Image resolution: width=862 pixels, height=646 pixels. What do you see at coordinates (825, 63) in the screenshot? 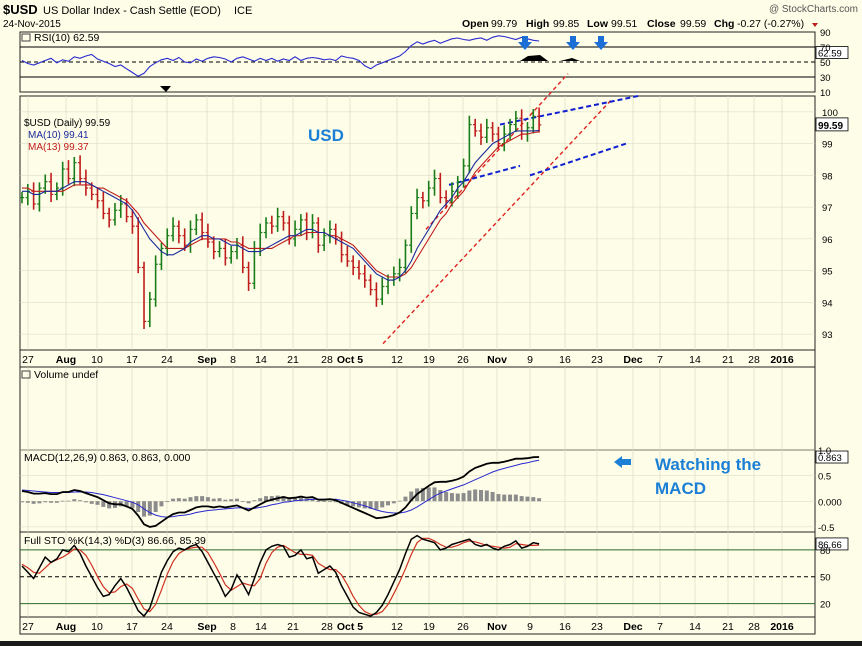
I see `rsi-tick-label: 50` at bounding box center [825, 63].